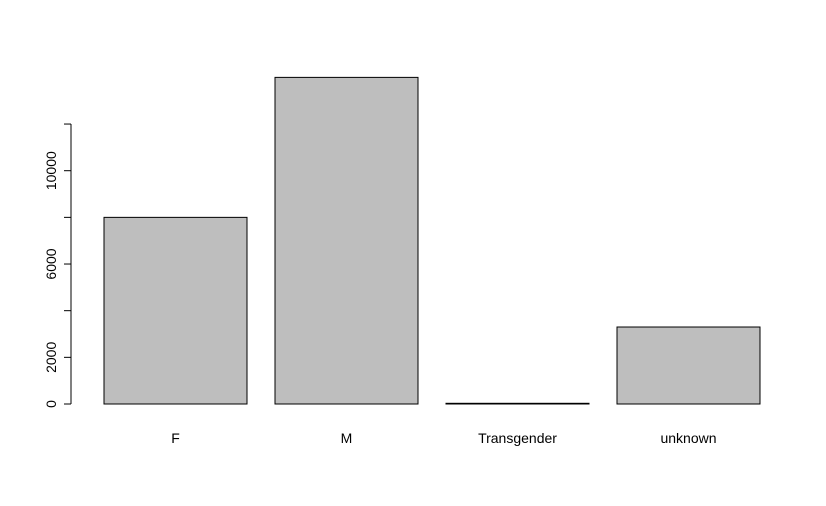 This screenshot has height=506, width=826. What do you see at coordinates (51, 357) in the screenshot?
I see `y-tick-label: 2000` at bounding box center [51, 357].